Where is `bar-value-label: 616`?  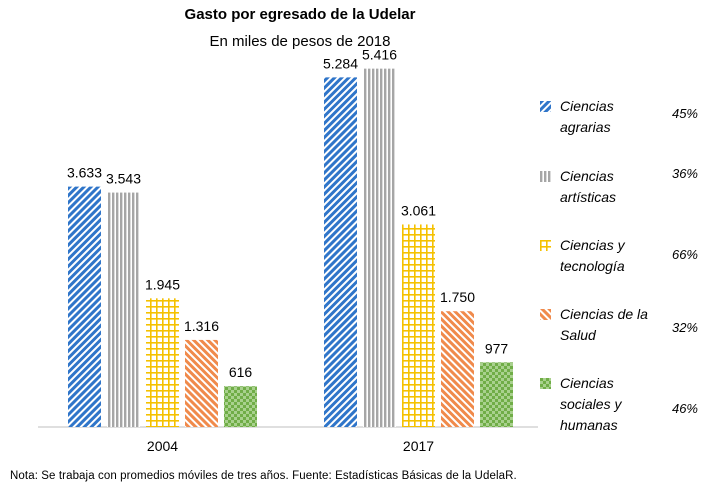 bar-value-label: 616 is located at coordinates (241, 372).